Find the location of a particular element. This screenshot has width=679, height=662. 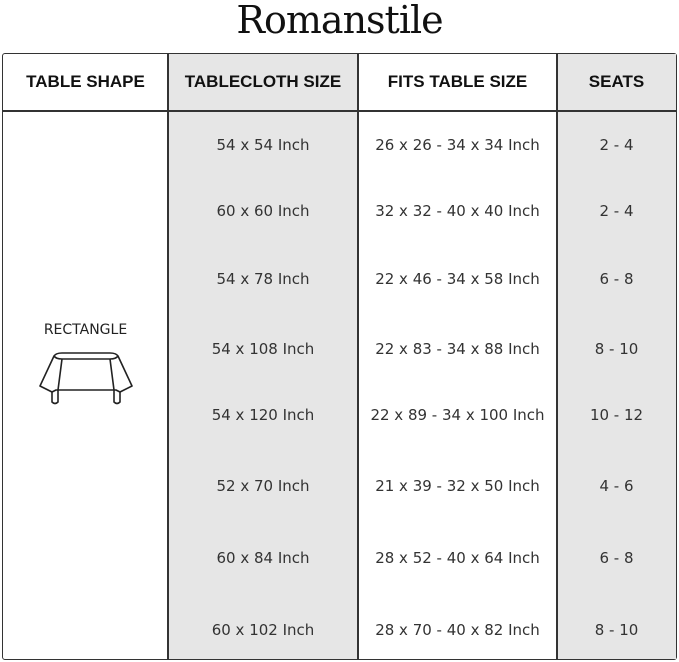

fits-table-size-cell: 22 x 89 - 34 x 100 Inch is located at coordinates (457, 415).